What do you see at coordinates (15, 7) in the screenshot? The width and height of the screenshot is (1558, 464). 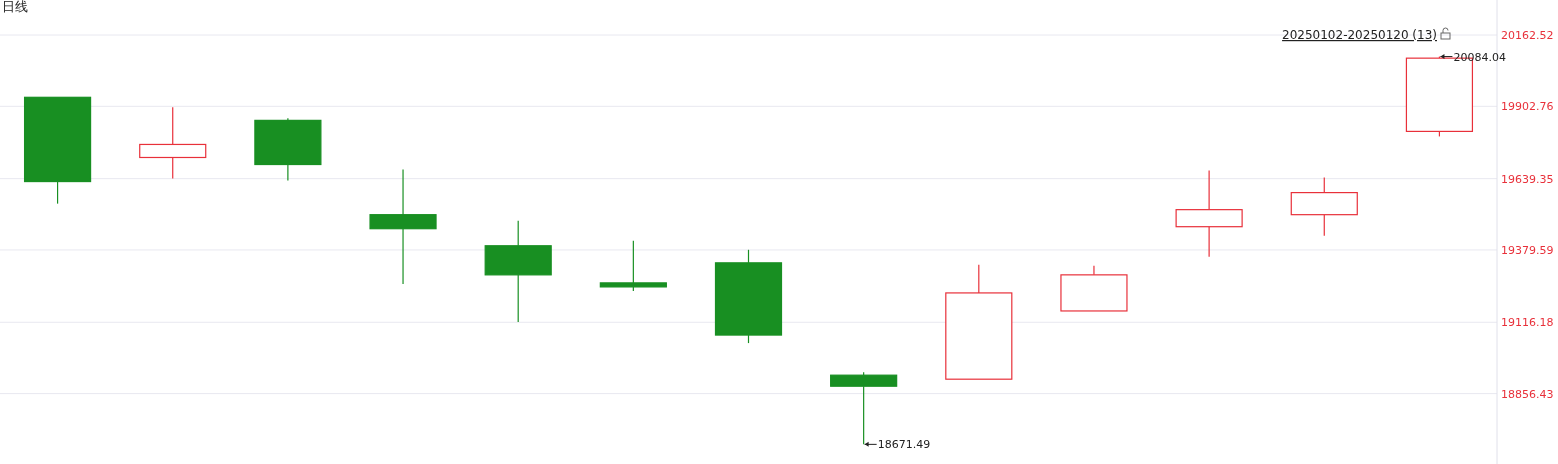 I see `chart-title: 日线` at bounding box center [15, 7].